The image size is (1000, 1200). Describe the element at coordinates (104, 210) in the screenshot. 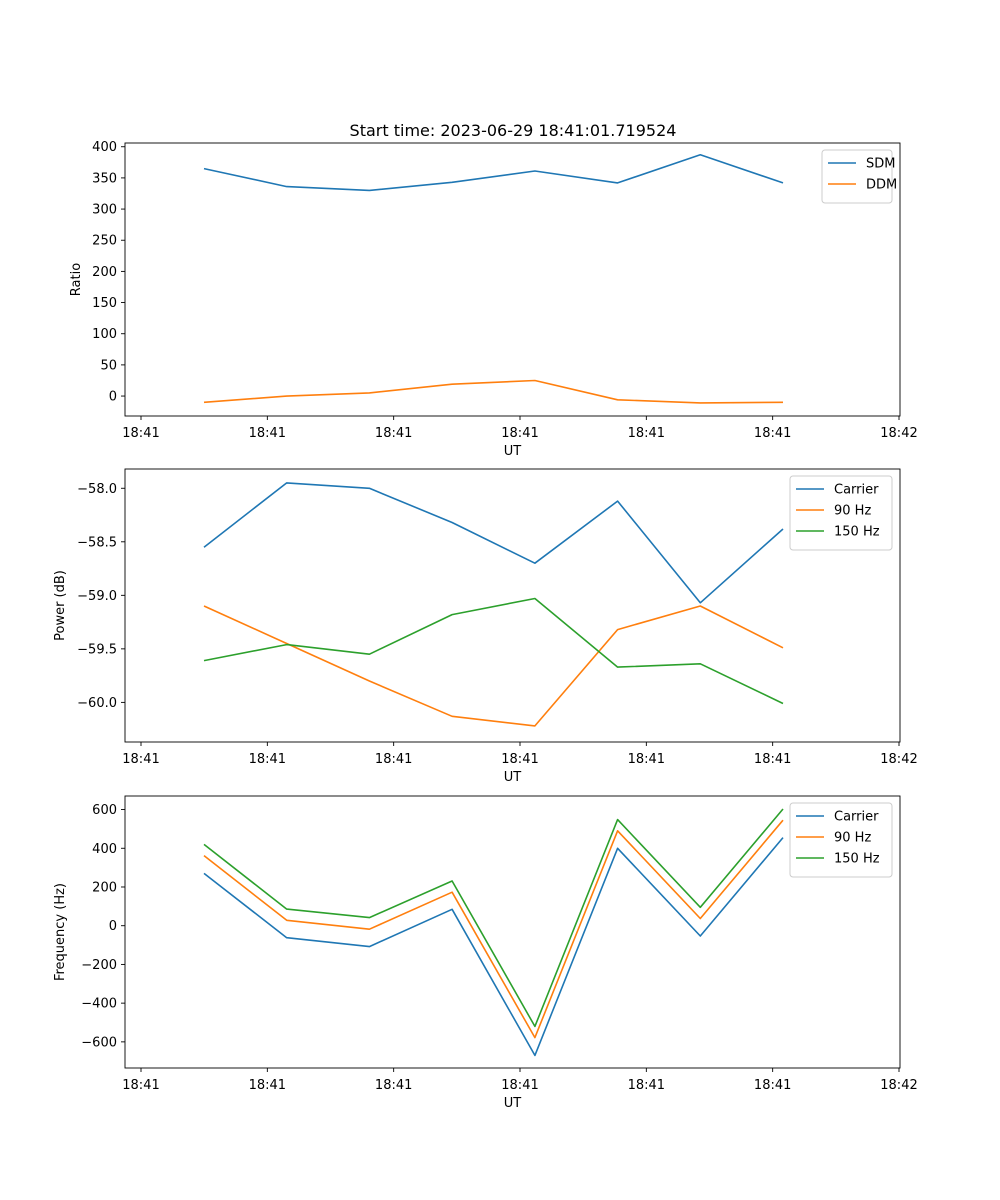

I see `y-tick-label: 300` at that location.